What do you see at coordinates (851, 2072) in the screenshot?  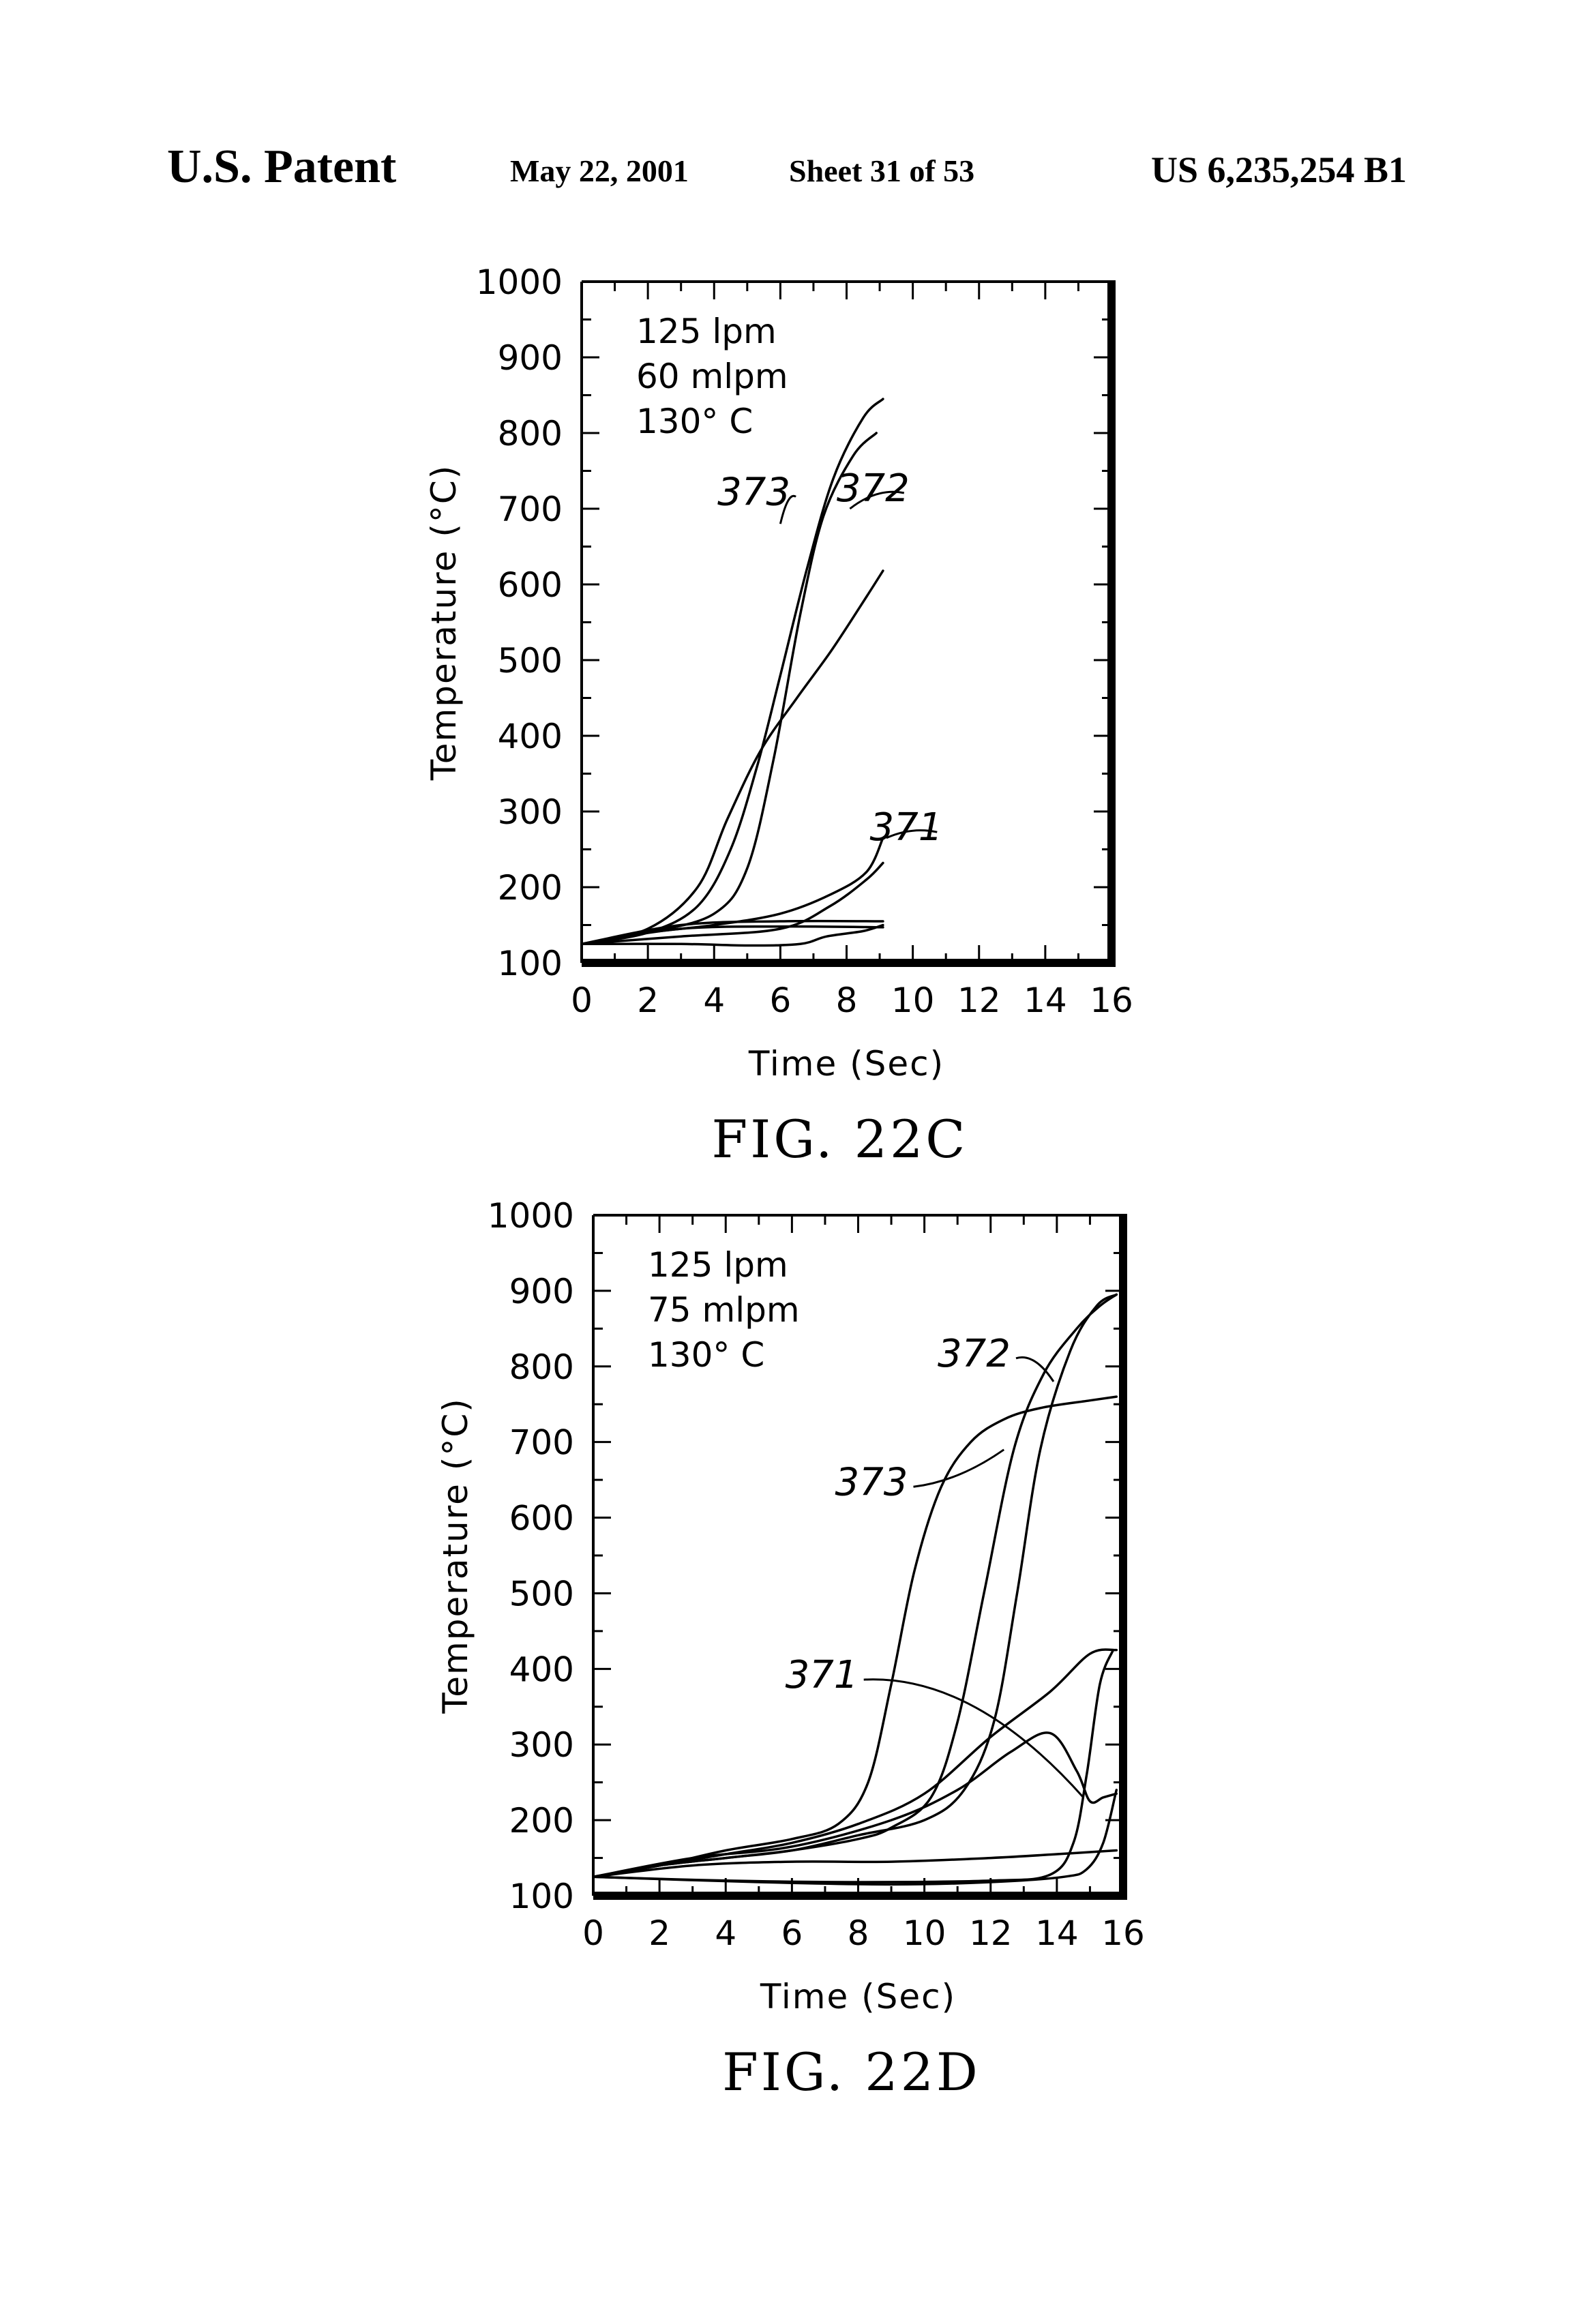 I see `figure-caption: FIG. 22D` at bounding box center [851, 2072].